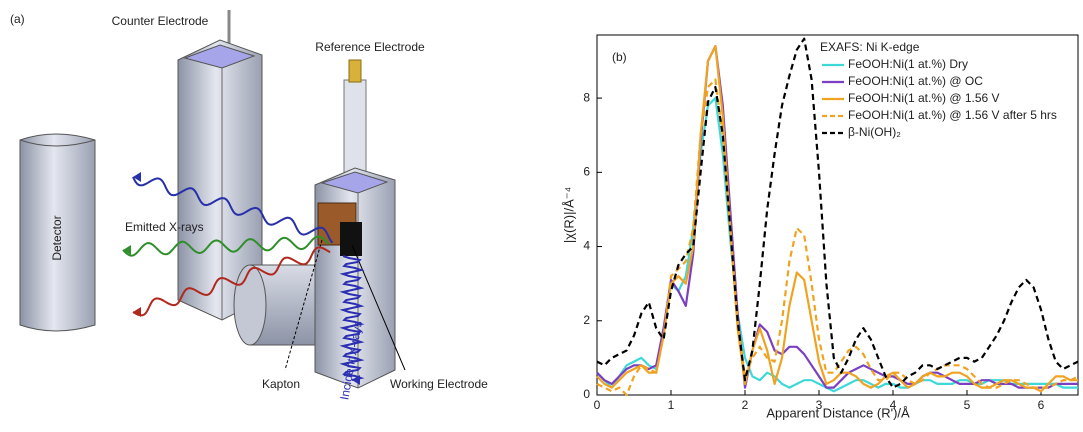 The image size is (1083, 432). What do you see at coordinates (586, 394) in the screenshot?
I see `y-tick-label: 0` at bounding box center [586, 394].